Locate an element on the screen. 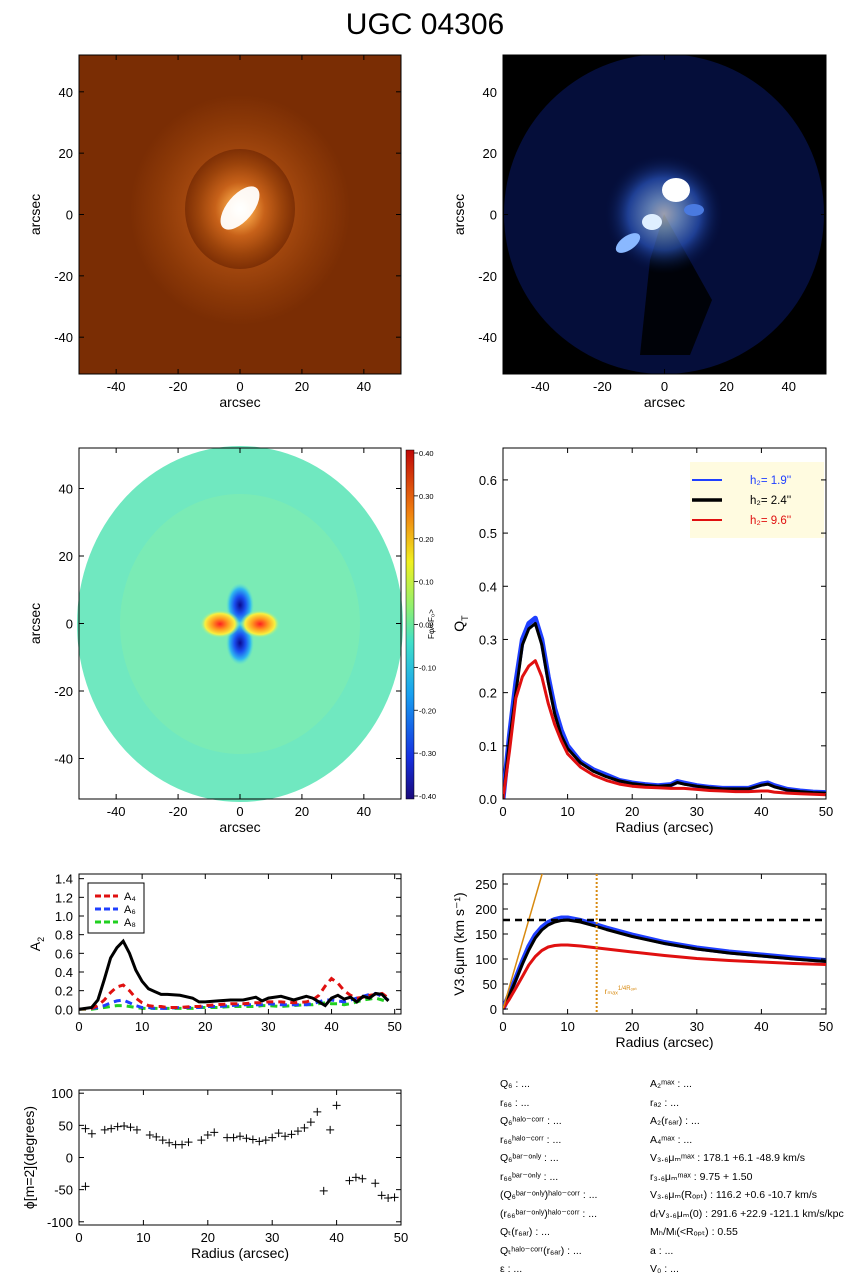 This screenshot has width=850, height=1279. rmax-label-superscript: 1/4Rₒₚₜ is located at coordinates (628, 989).